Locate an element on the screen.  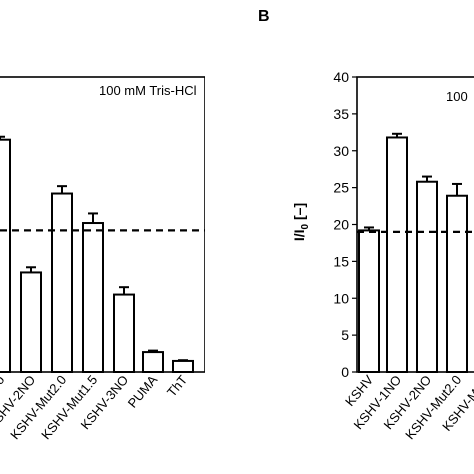
annotation-a: 100 mM Tris-HCl is located at coordinates (148, 90).